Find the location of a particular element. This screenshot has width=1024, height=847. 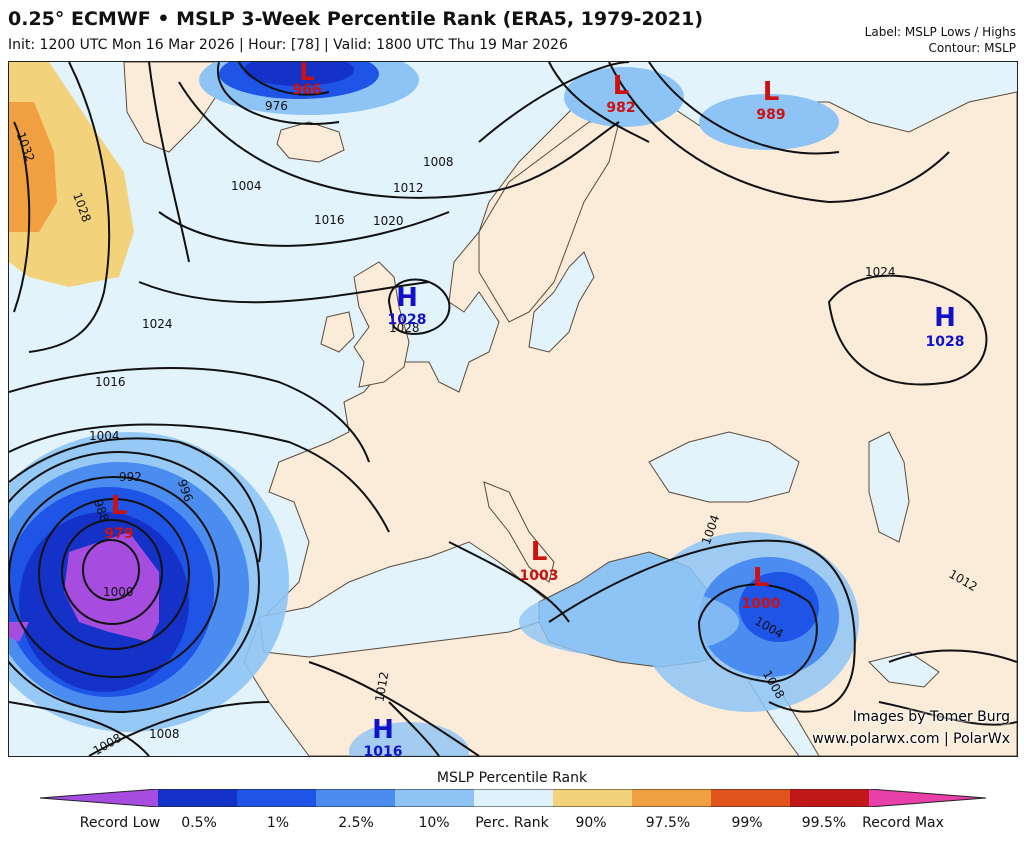

isobar-label: 976 is located at coordinates (276, 106).